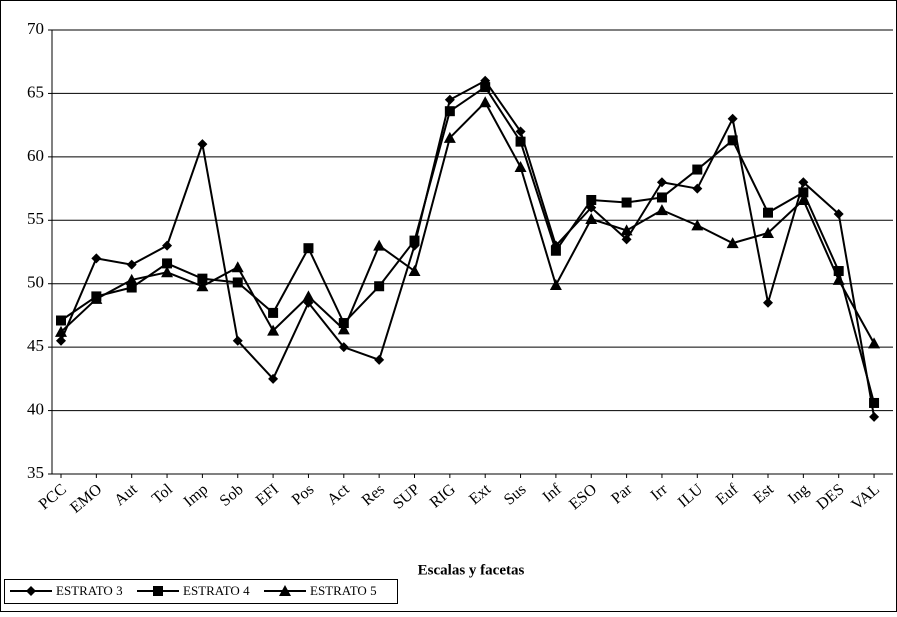  I want to click on y-tick-label: 65, so click(35, 91).